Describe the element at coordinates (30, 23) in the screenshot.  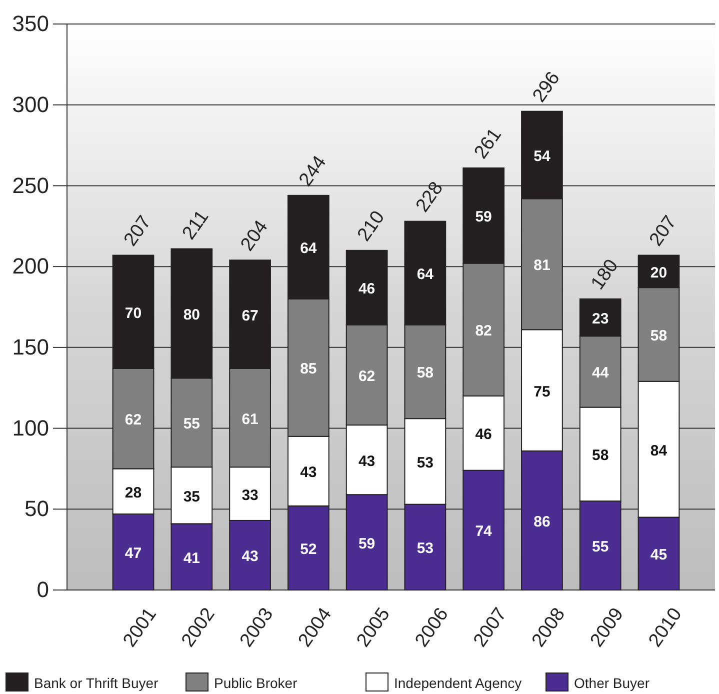
I see `y-tick-label: 350` at that location.